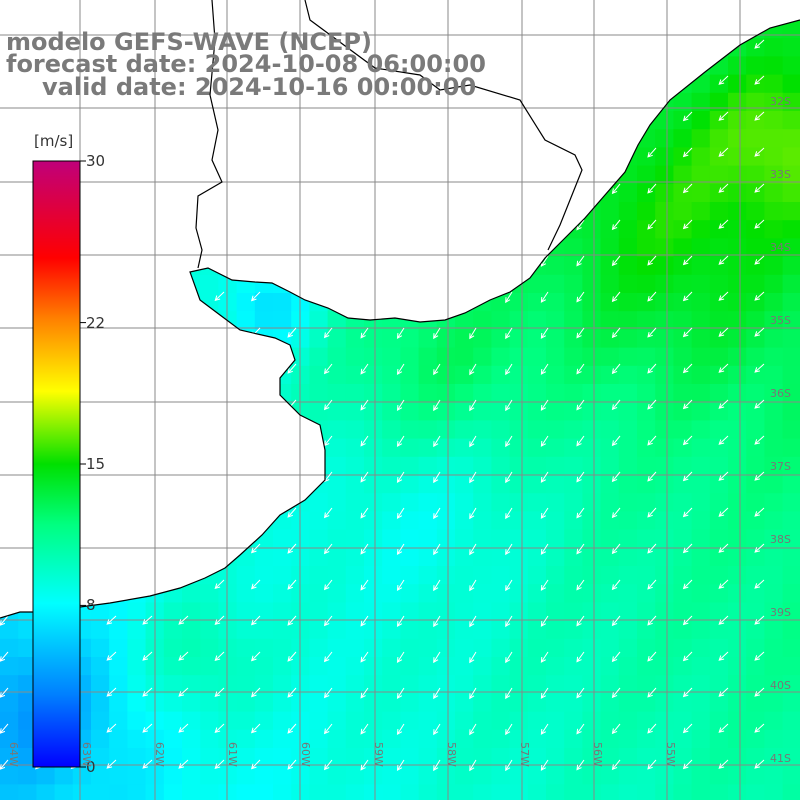  I want to click on lon-label: 57W, so click(524, 754).